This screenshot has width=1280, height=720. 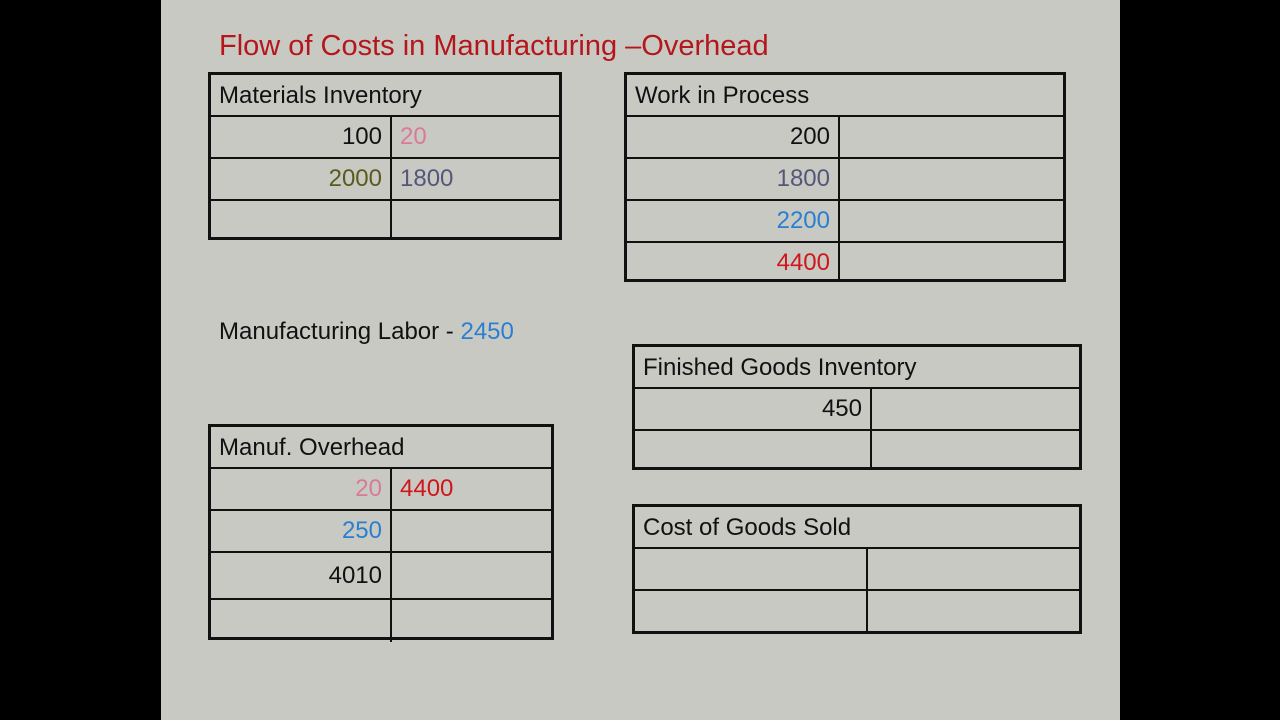 What do you see at coordinates (857, 368) in the screenshot?
I see `account-title: Finished Goods Inventory` at bounding box center [857, 368].